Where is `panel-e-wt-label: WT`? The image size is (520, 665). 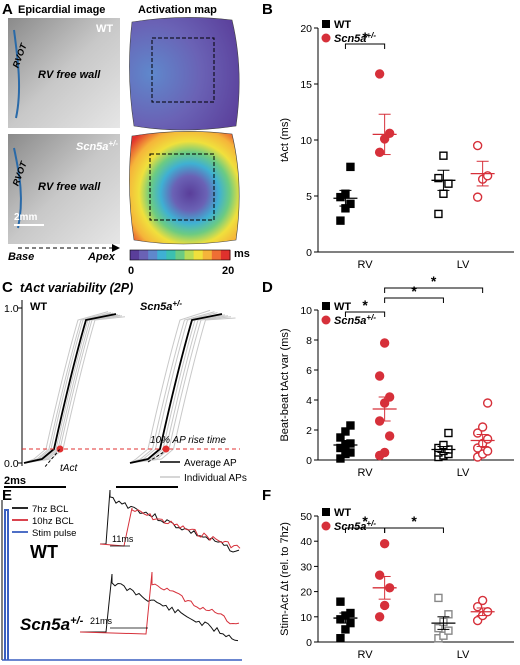 panel-e-wt-label: WT is located at coordinates (44, 552).